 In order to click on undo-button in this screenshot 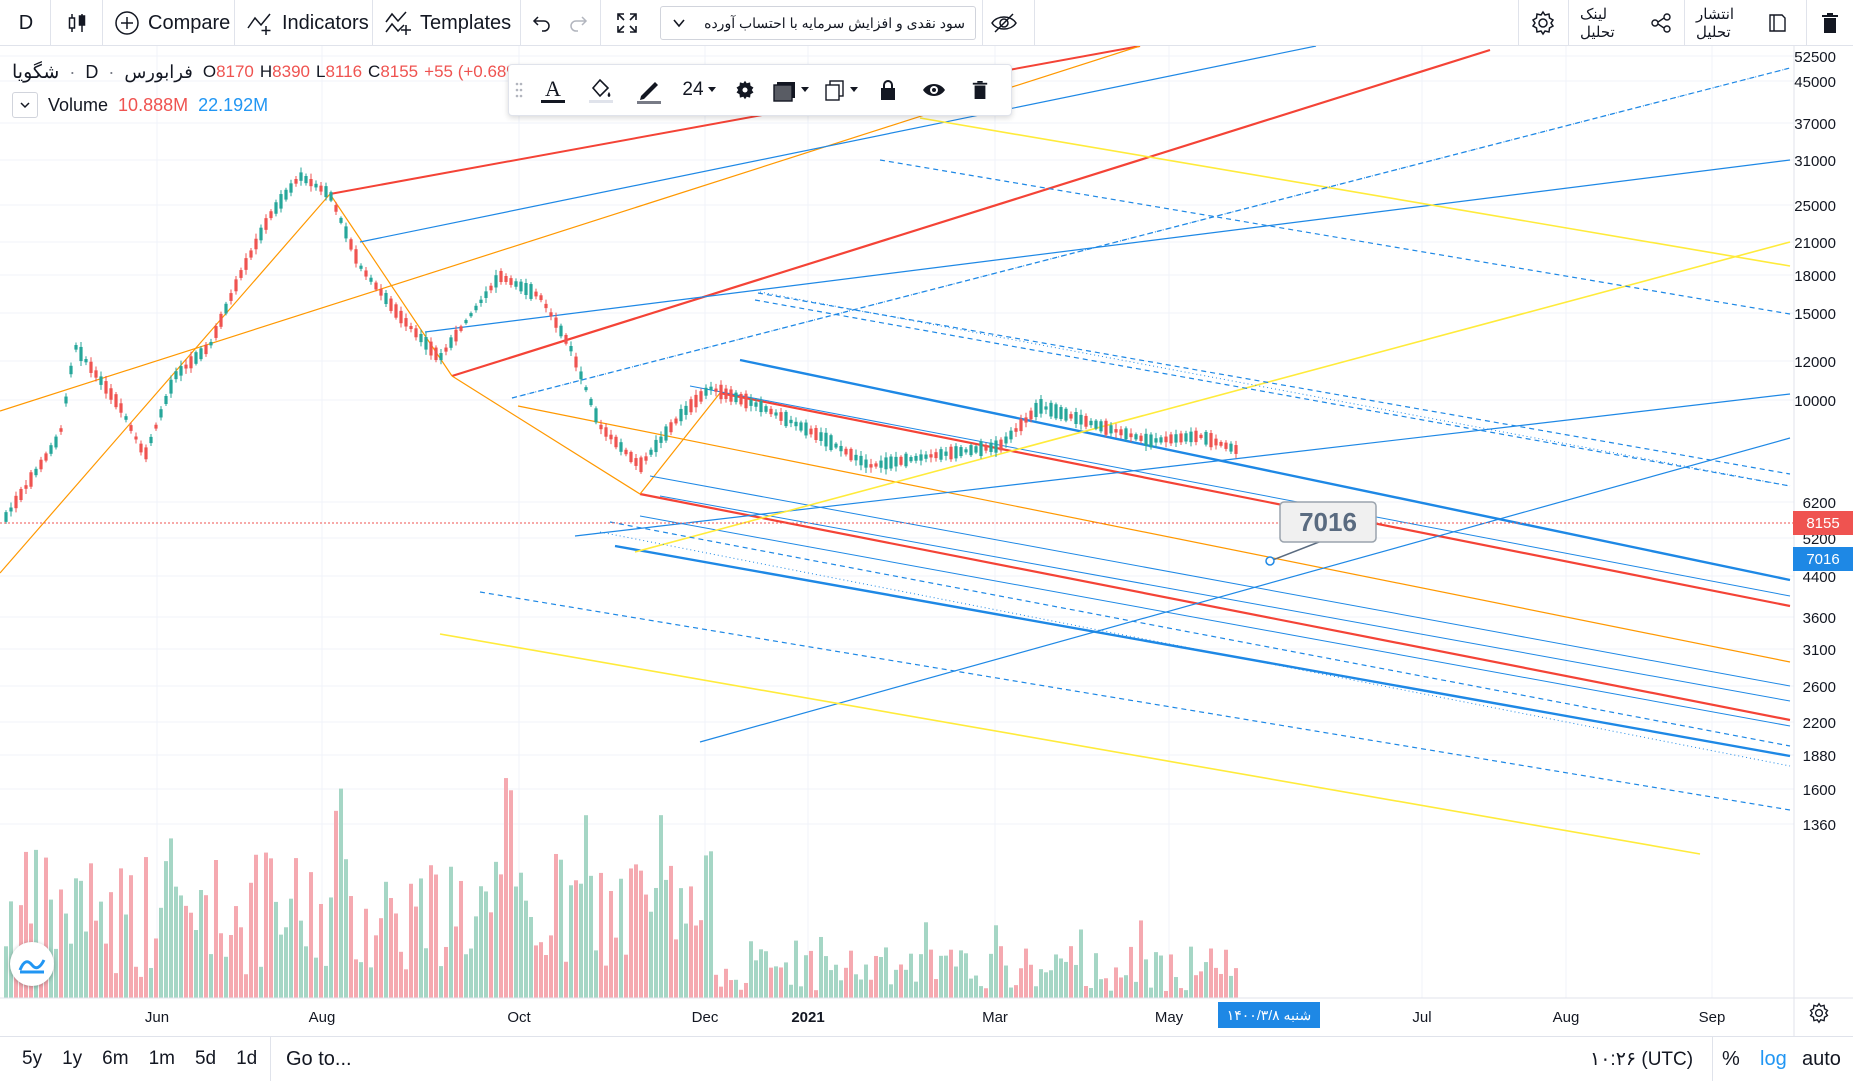, I will do `click(542, 23)`.